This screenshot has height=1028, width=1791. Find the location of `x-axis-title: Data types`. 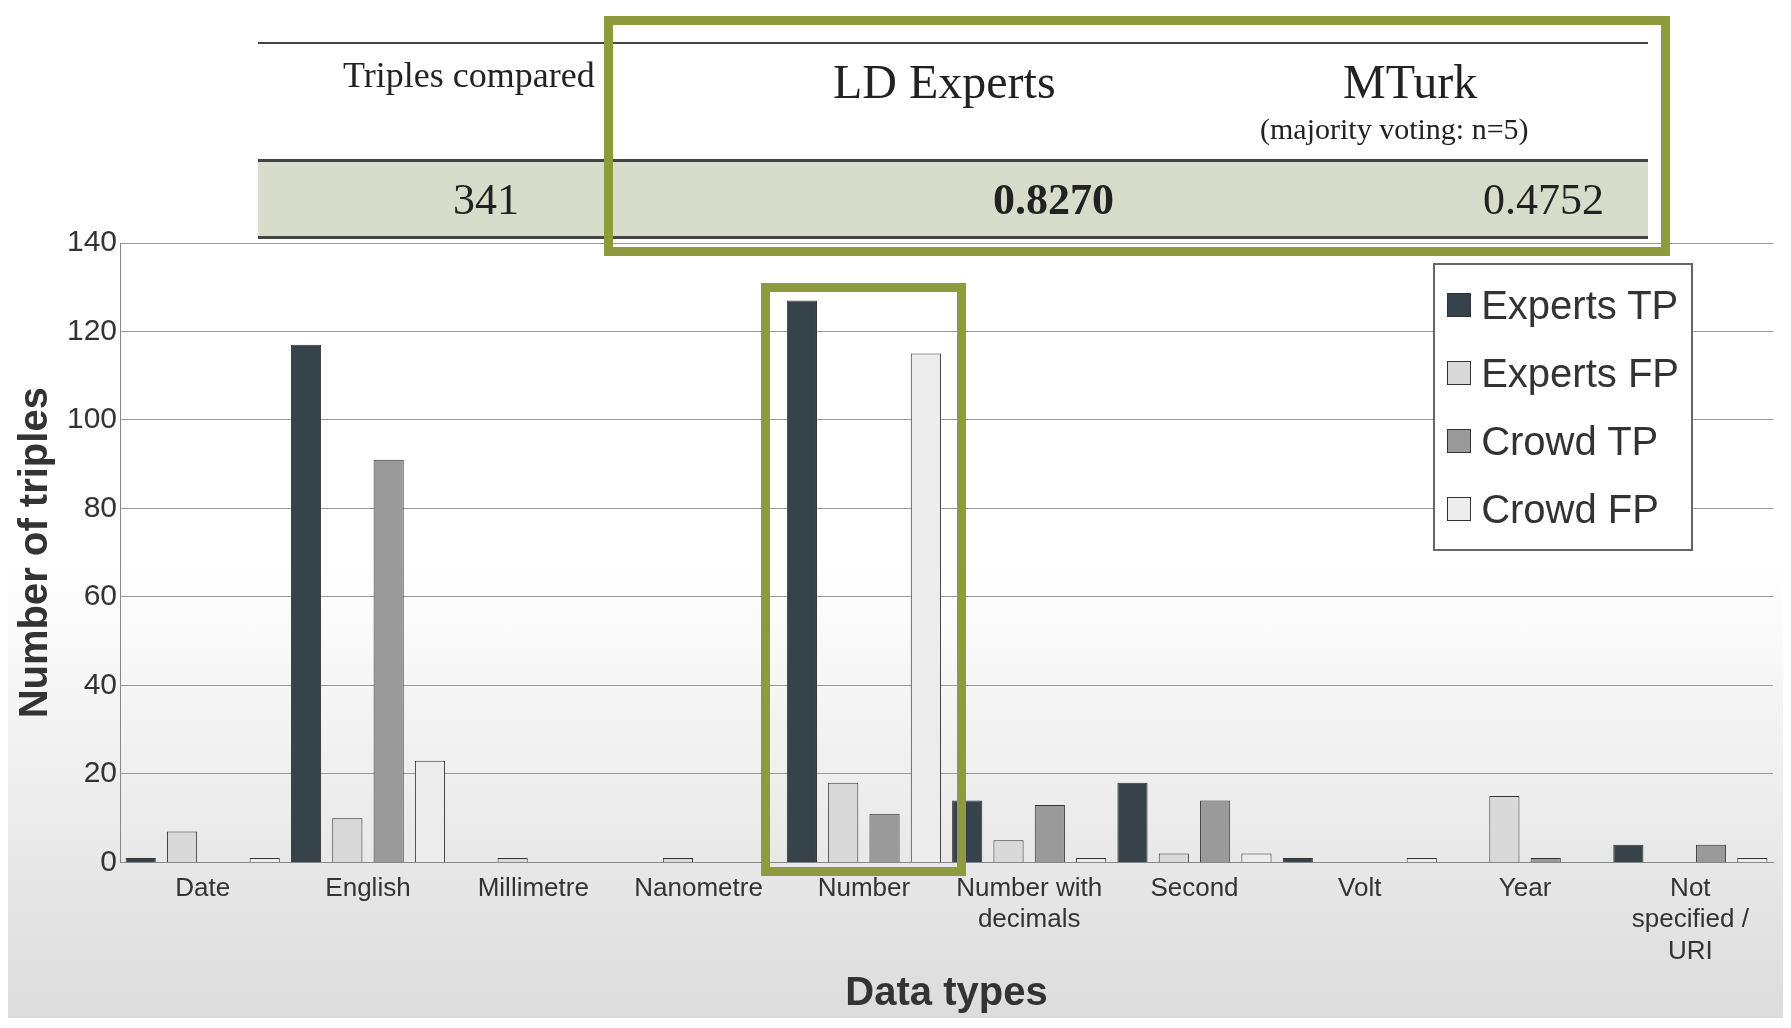

x-axis-title: Data types is located at coordinates (946, 991).